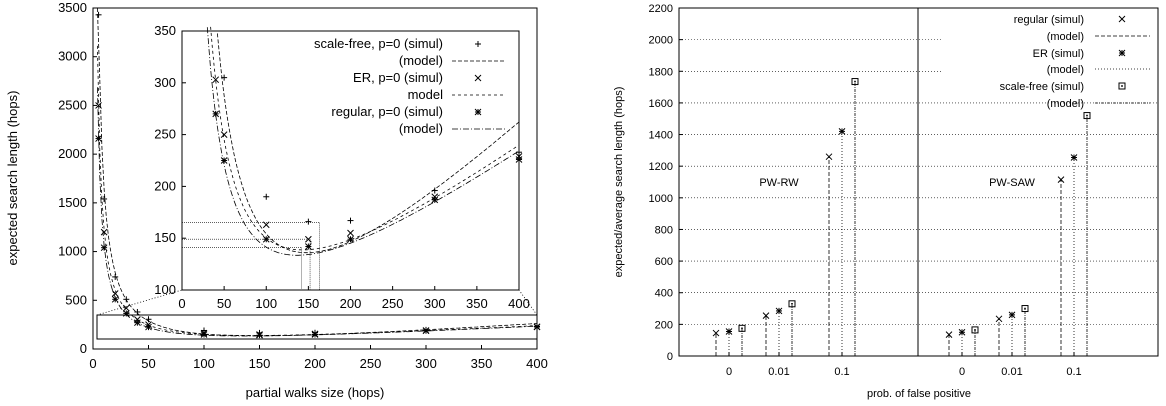 Image resolution: width=1166 pixels, height=406 pixels. Describe the element at coordinates (421, 128) in the screenshot. I see `left-legend-label: (model)` at that location.